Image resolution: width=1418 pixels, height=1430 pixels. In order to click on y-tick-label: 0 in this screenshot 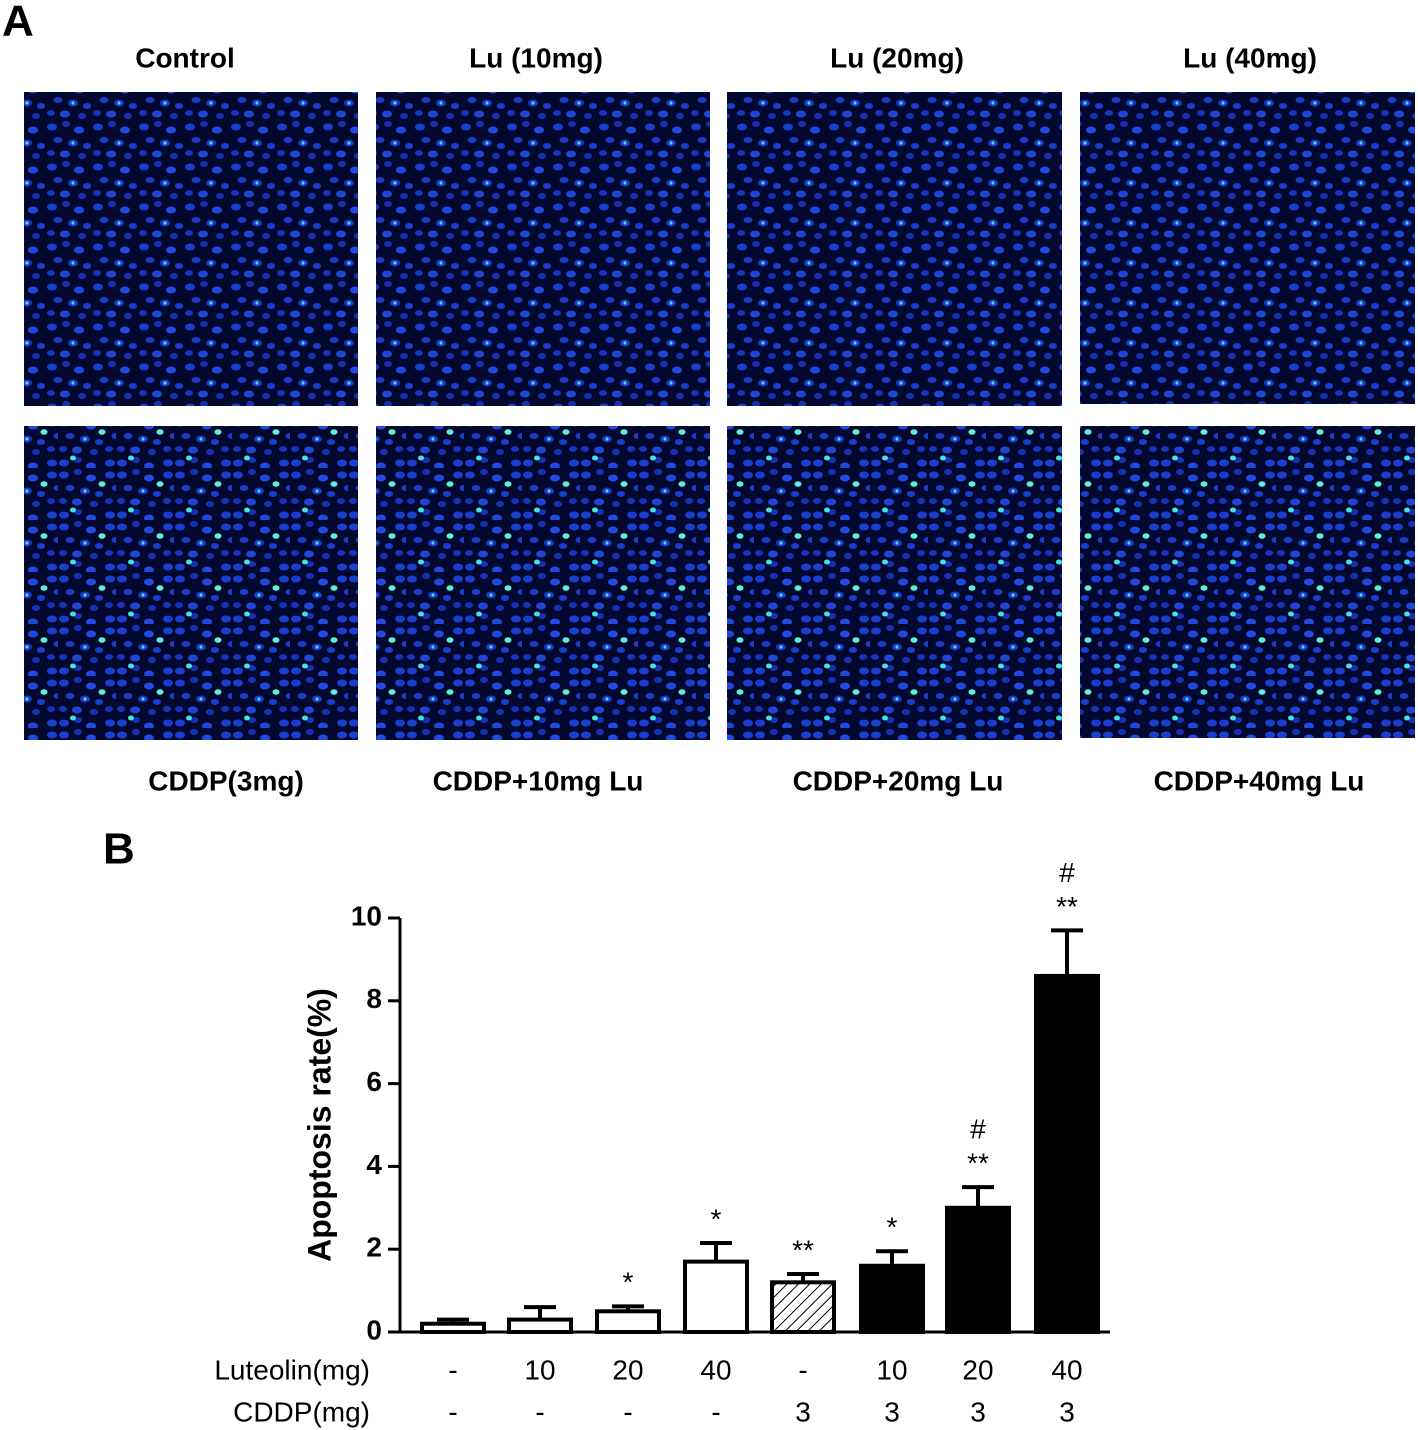, I will do `click(374, 1329)`.